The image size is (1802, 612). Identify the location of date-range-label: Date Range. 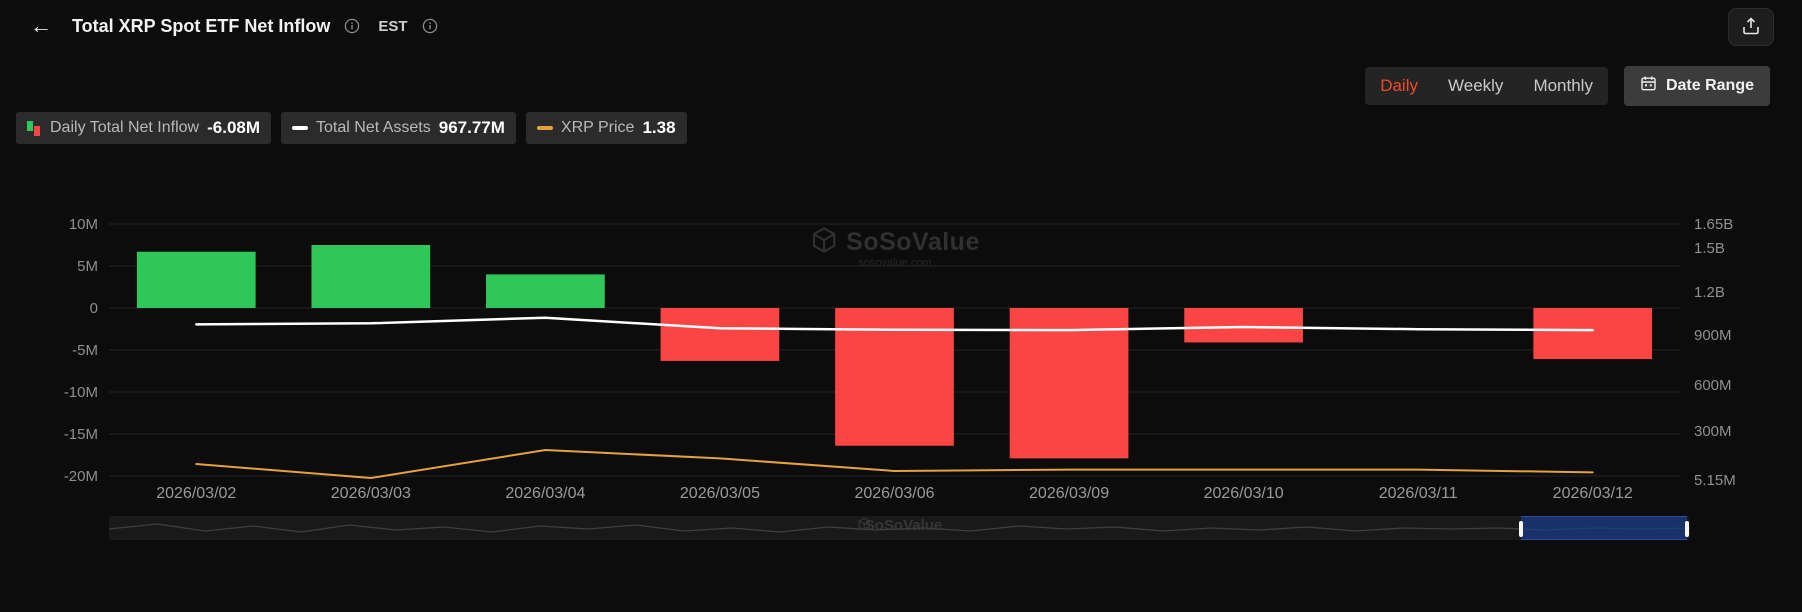
(1709, 85).